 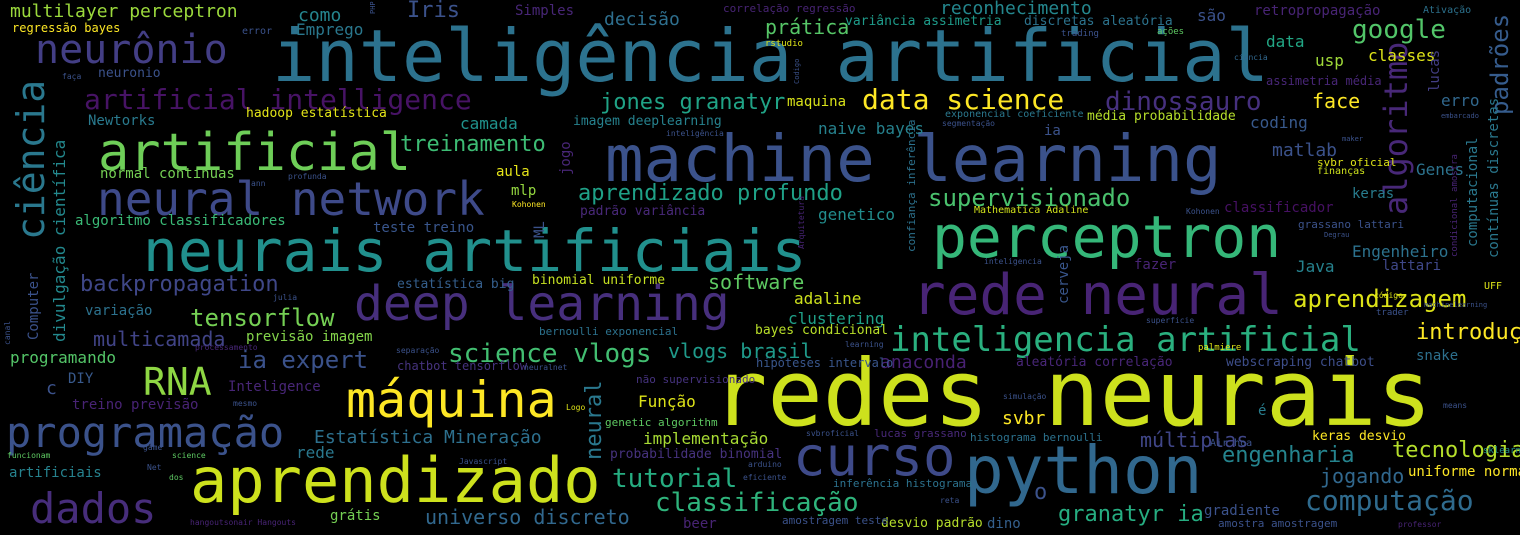 What do you see at coordinates (1262, 411) in the screenshot?
I see `word: é` at bounding box center [1262, 411].